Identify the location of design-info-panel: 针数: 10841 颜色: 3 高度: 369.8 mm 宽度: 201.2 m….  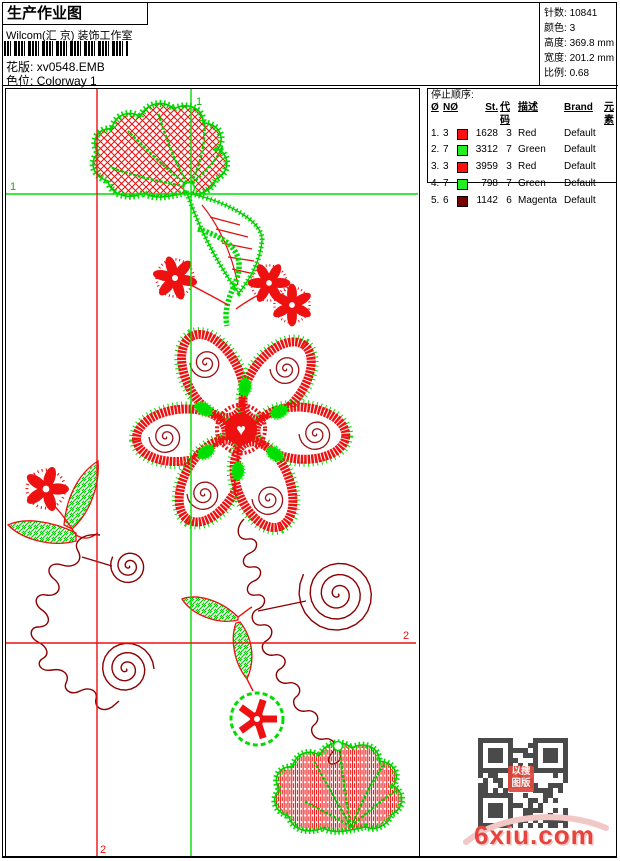
(578, 43).